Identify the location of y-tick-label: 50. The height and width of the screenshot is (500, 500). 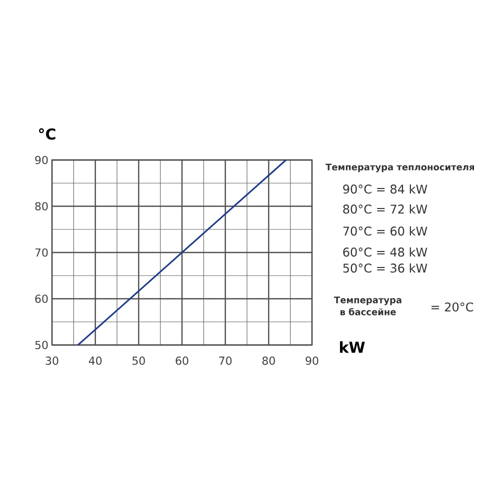
(41, 345).